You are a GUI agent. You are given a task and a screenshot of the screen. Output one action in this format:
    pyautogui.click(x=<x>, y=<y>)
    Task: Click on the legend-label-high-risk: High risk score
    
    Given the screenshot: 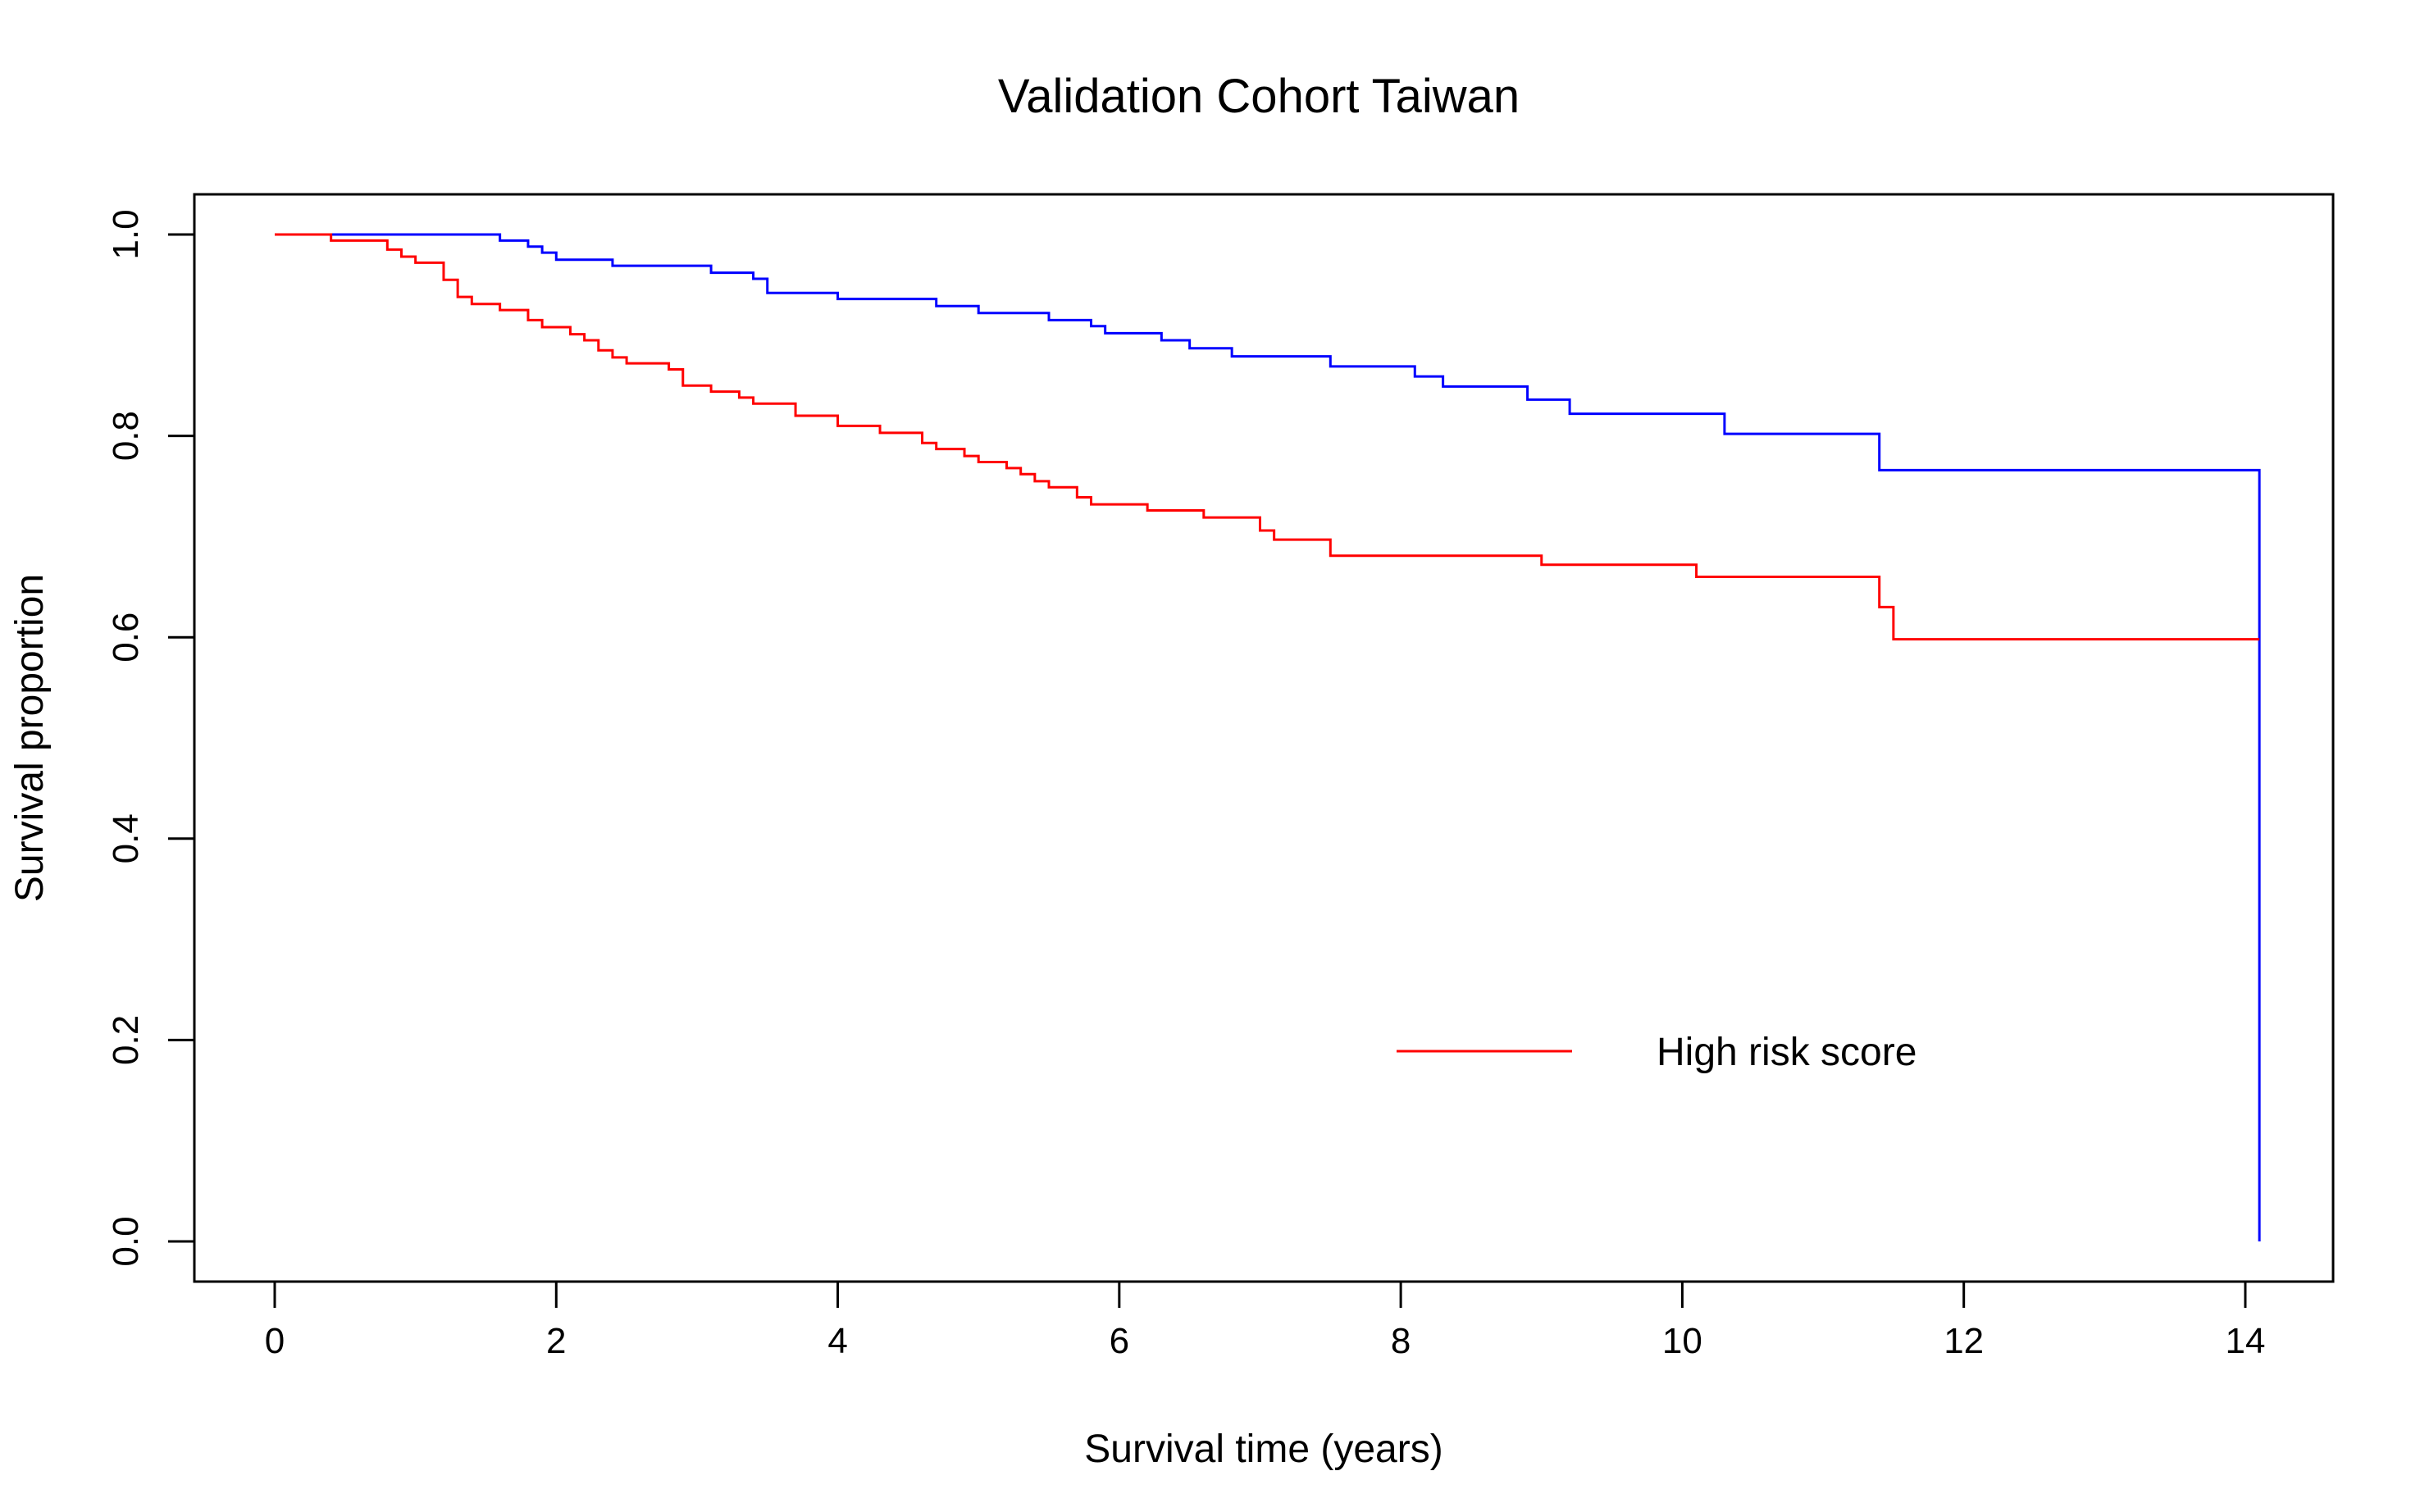 What is the action you would take?
    pyautogui.click(x=1786, y=1052)
    